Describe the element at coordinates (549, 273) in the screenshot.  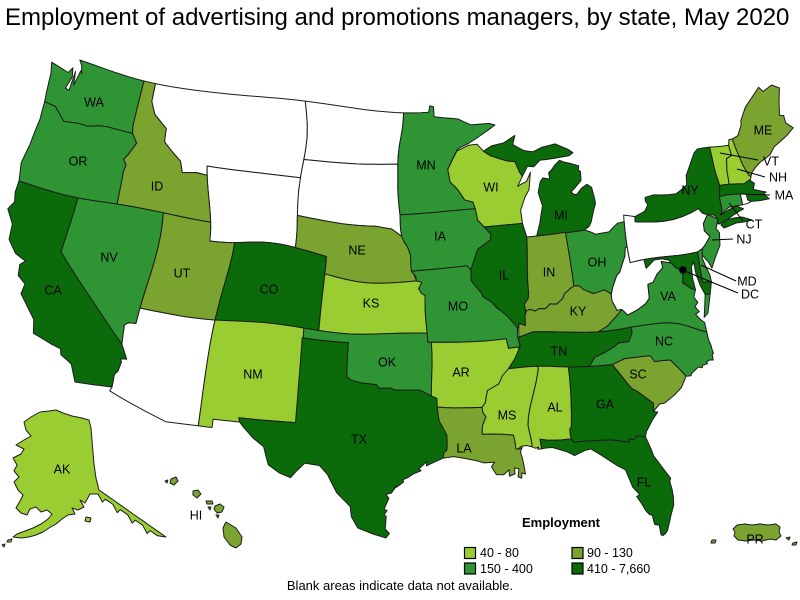
I see `svg-text: IN` at that location.